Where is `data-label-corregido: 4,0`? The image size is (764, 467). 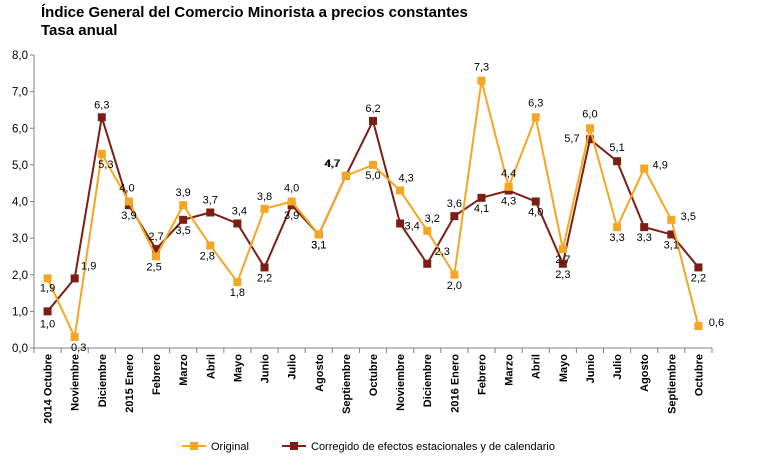 data-label-corregido: 4,0 is located at coordinates (535, 213).